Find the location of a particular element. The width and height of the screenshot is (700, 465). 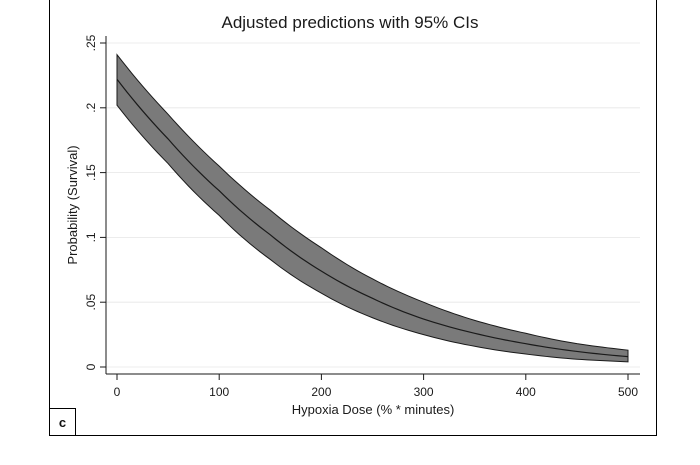

x-tick-label: 300 is located at coordinates (424, 392).